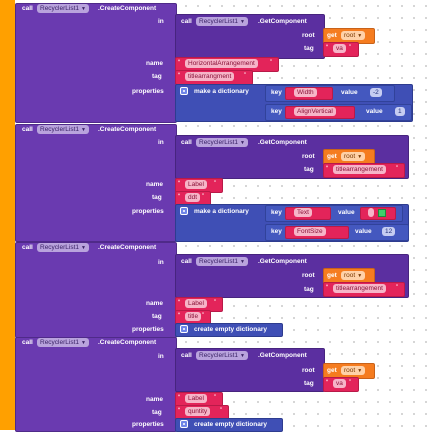 The width and height of the screenshot is (430, 432). I want to click on event-handler-bar, so click(7, 215).